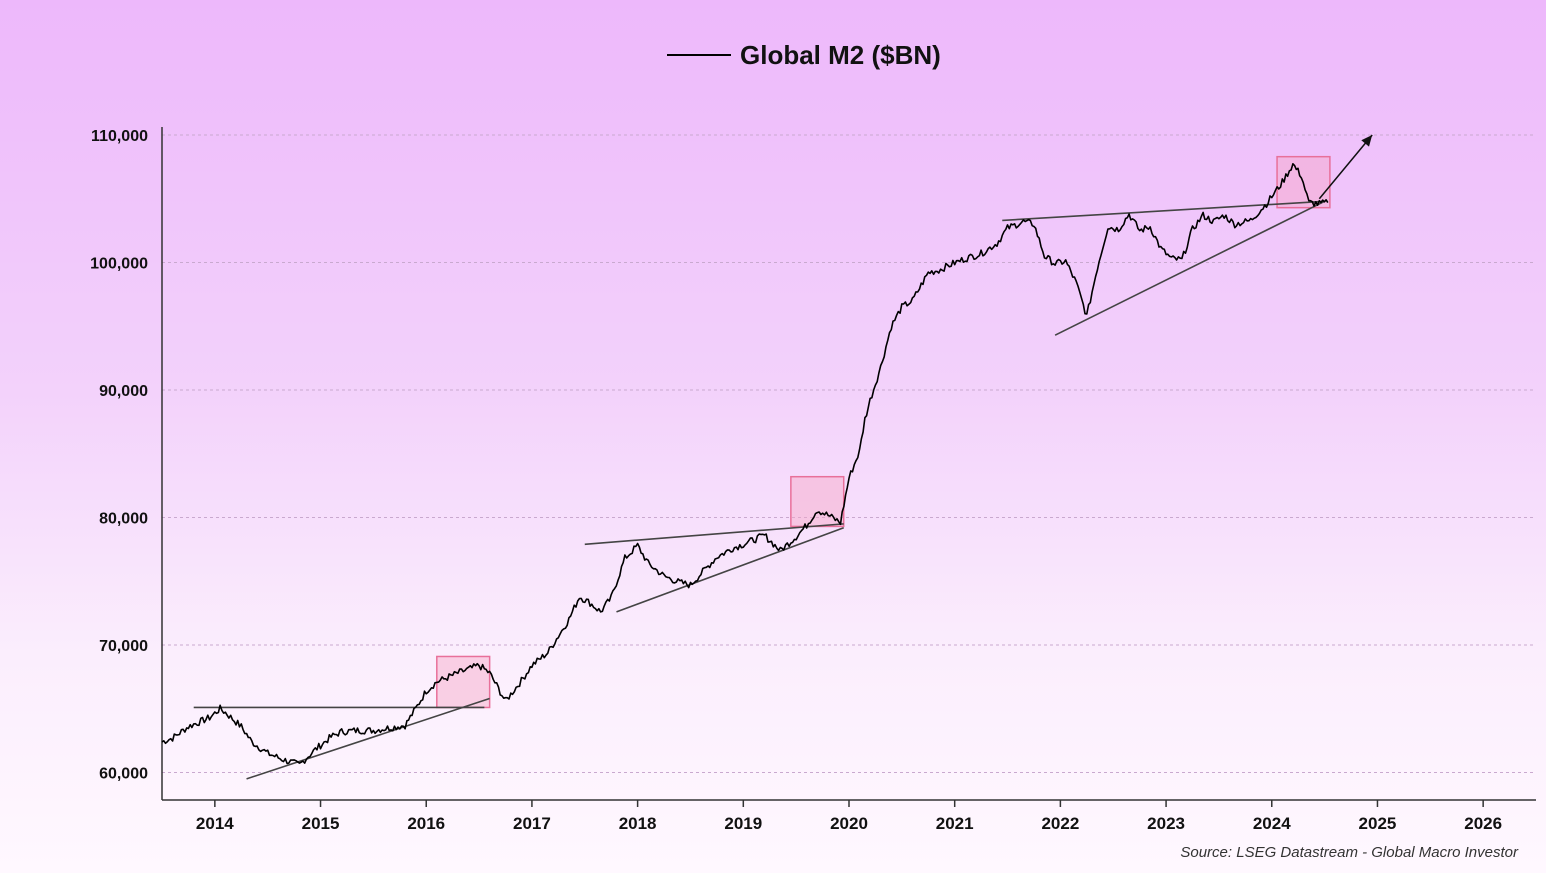 This screenshot has width=1546, height=873. Describe the element at coordinates (215, 823) in the screenshot. I see `x-tick-label: 2014` at that location.